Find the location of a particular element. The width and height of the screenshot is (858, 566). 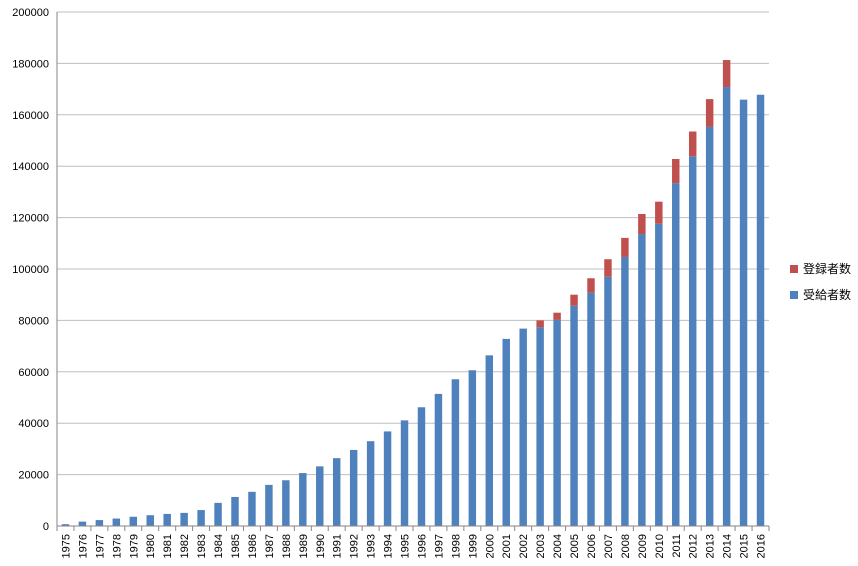

x-tick-label: 2003 is located at coordinates (541, 546).